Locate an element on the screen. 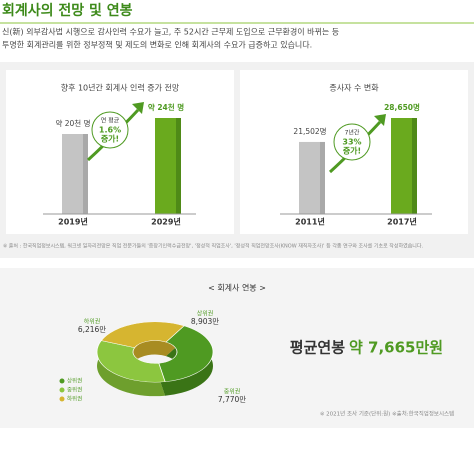  pie is located at coordinates (155, 352).